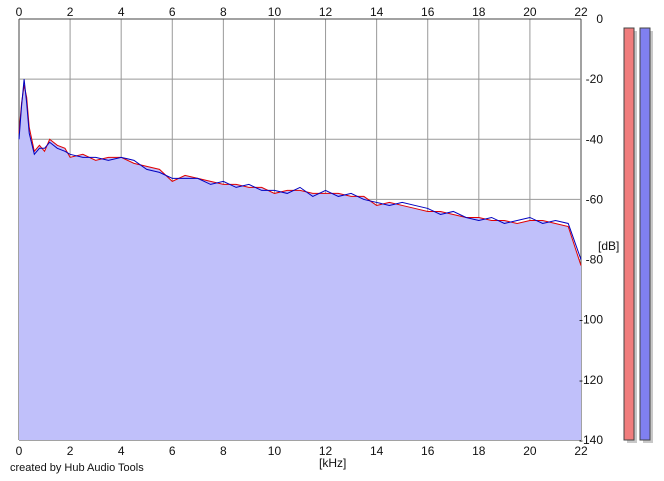 Image resolution: width=664 pixels, height=481 pixels. I want to click on y-tick-label: -100, so click(591, 320).